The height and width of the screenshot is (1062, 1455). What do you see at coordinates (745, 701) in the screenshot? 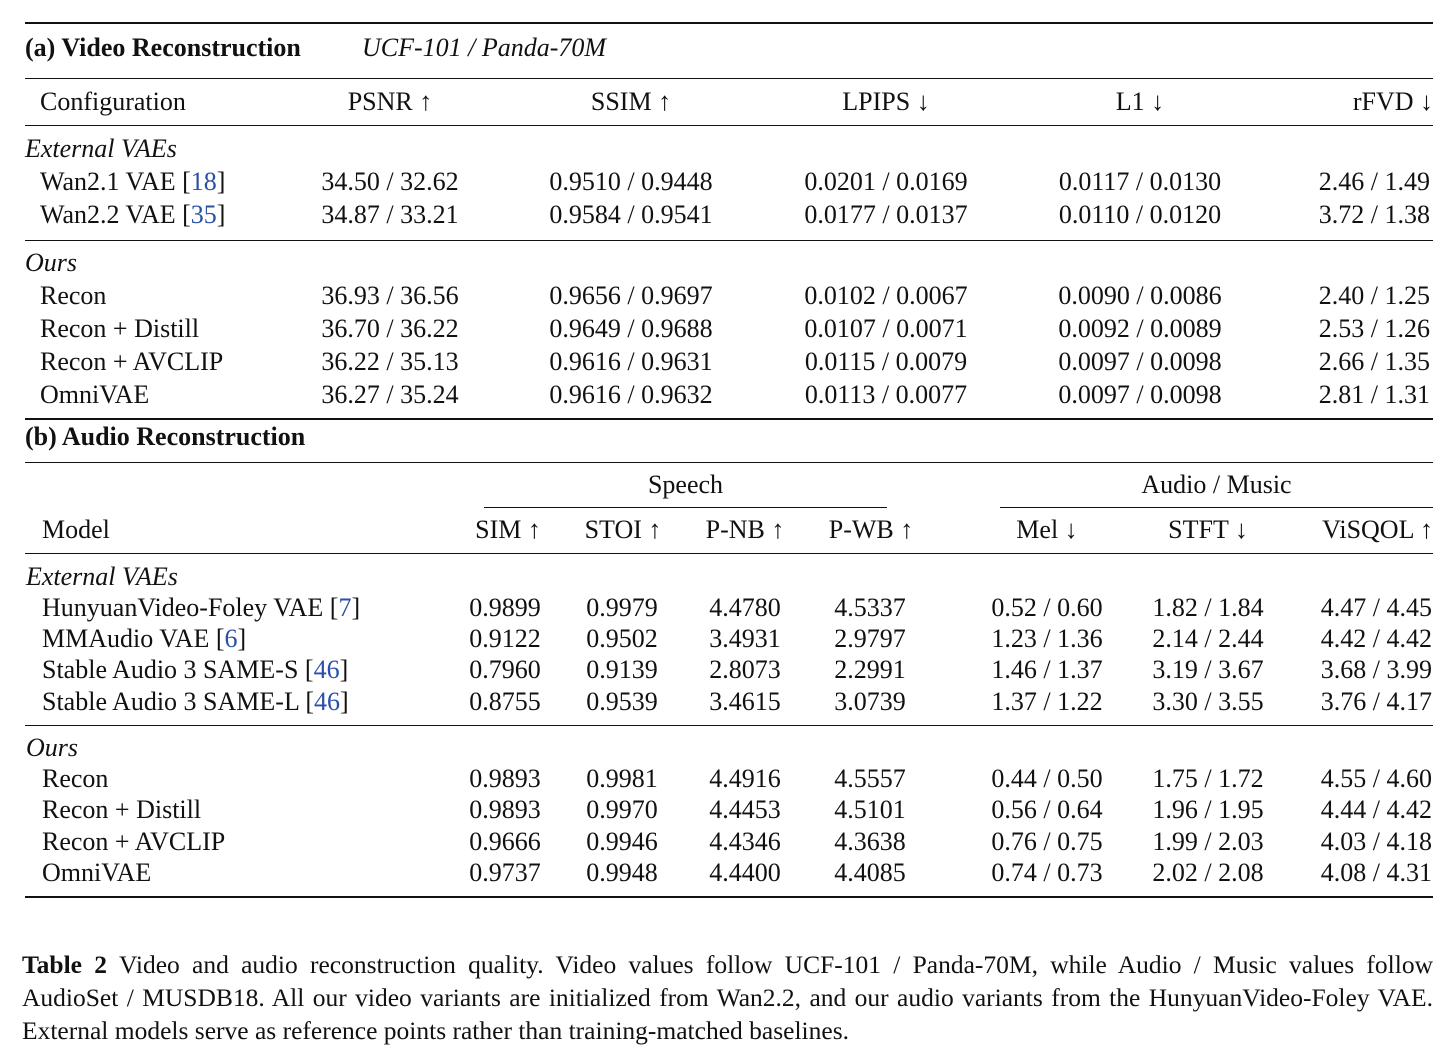
I see `table-cell: 3.4615` at bounding box center [745, 701].